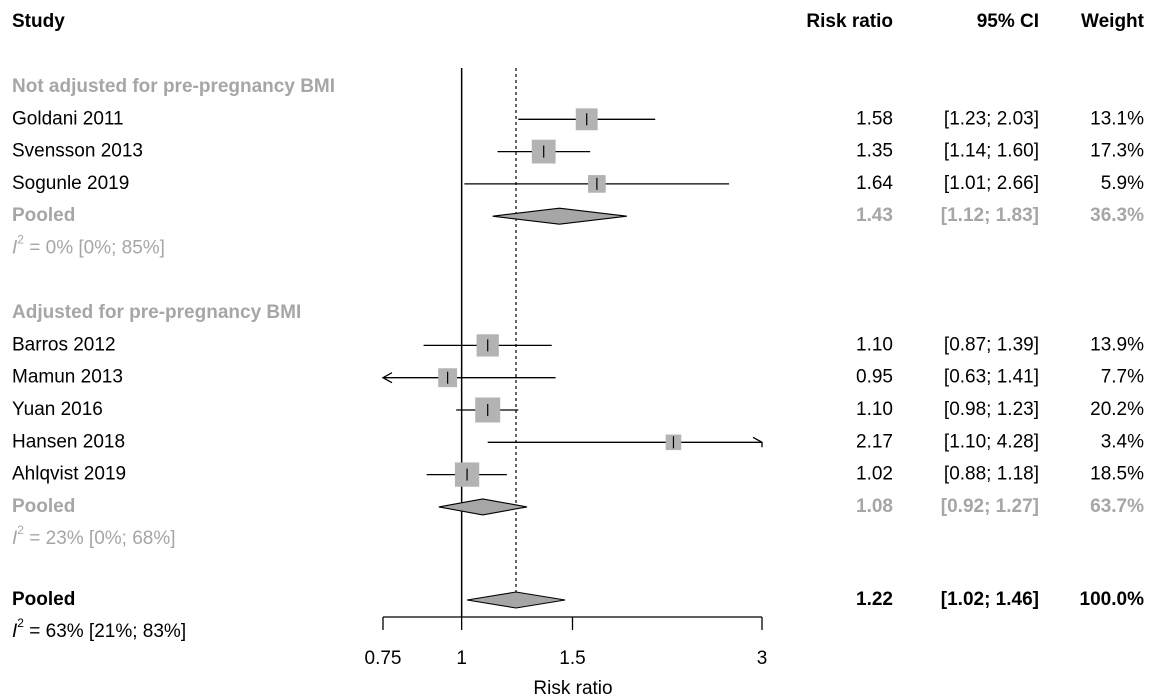  I want to click on header-ci: 95% CI, so click(1008, 21).